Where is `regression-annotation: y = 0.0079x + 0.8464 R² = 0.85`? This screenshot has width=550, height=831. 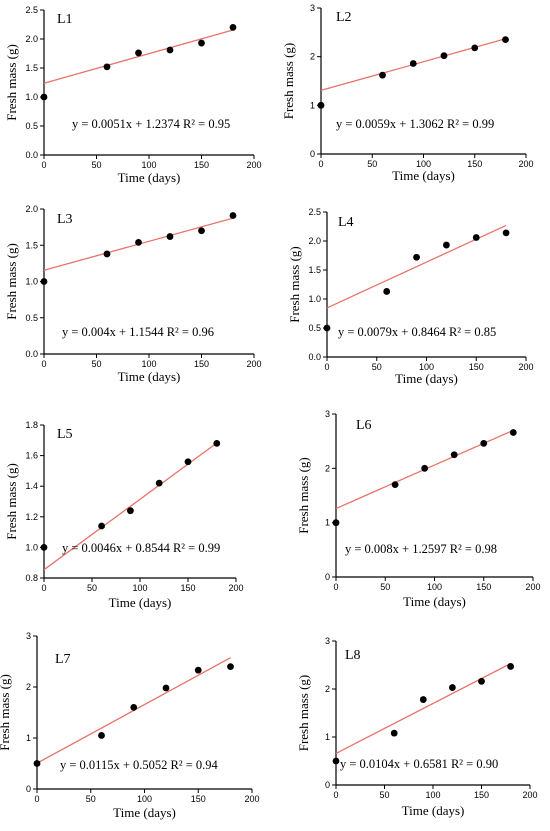 regression-annotation: y = 0.0079x + 0.8464 R² = 0.85 is located at coordinates (417, 332).